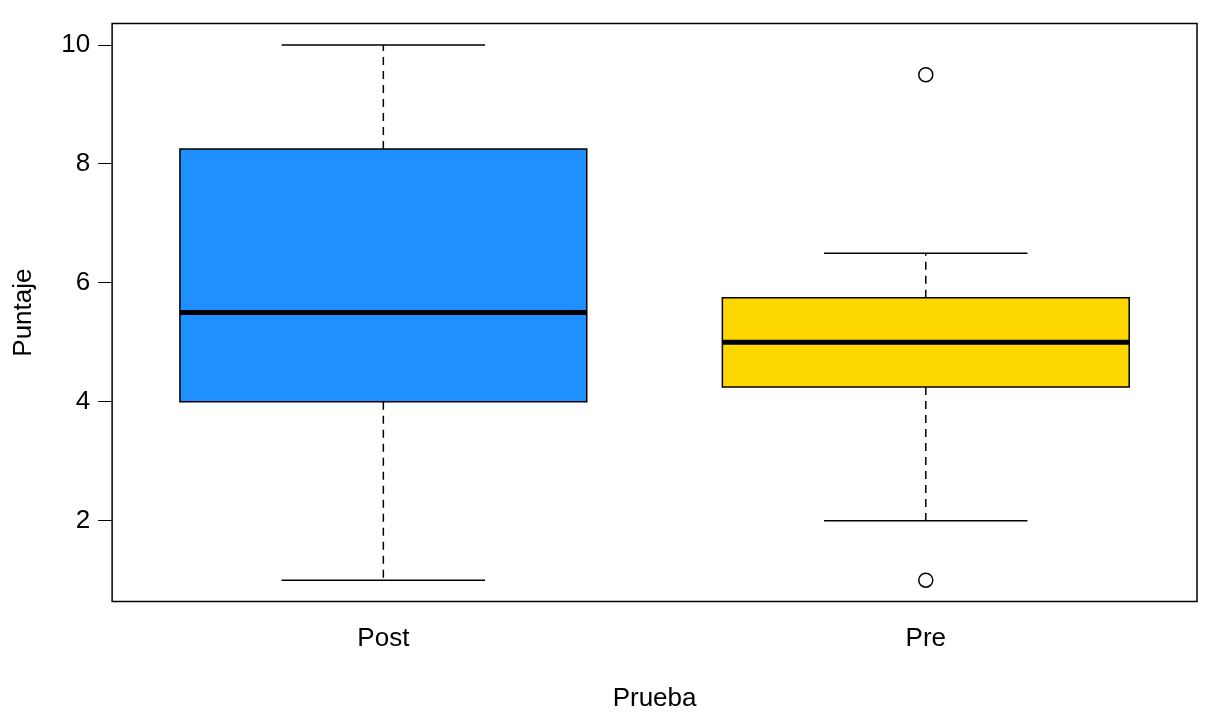 Image resolution: width=1207 pixels, height=722 pixels. I want to click on x-axis-title: Prueba, so click(655, 696).